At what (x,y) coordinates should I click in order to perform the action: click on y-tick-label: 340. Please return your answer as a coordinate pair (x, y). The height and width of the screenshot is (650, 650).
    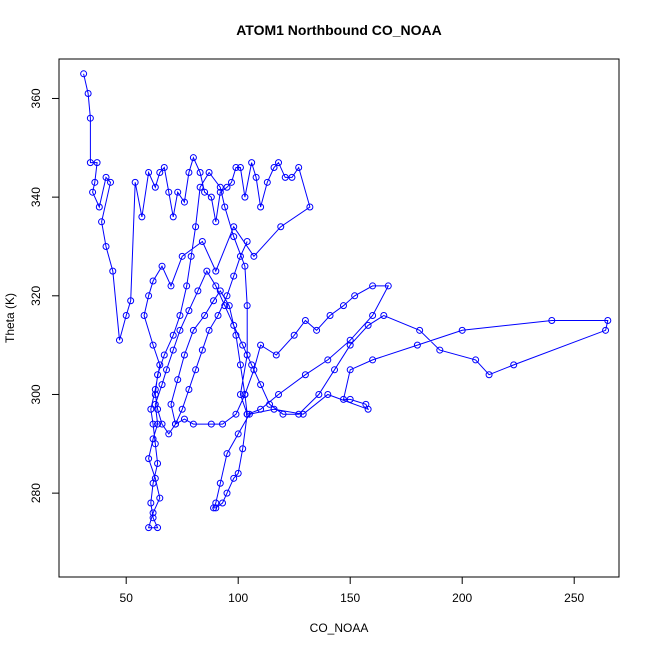
    Looking at the image, I should click on (36, 197).